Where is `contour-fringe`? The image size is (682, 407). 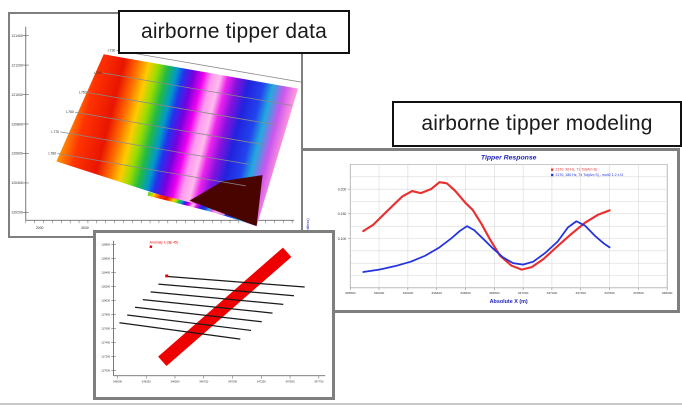 contour-fringe is located at coordinates (186, 203).